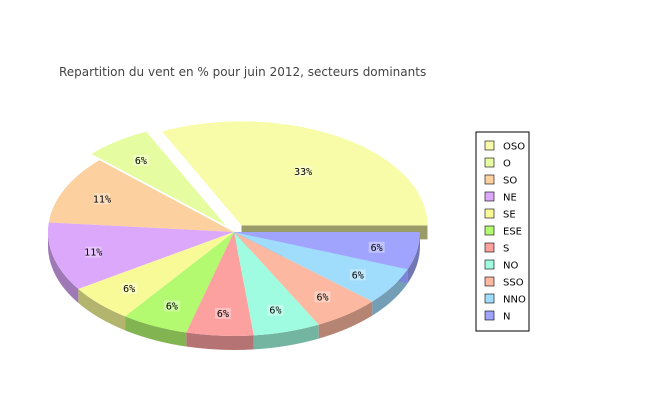 The height and width of the screenshot is (400, 650). I want to click on pie-slice-ese, so click(179, 282).